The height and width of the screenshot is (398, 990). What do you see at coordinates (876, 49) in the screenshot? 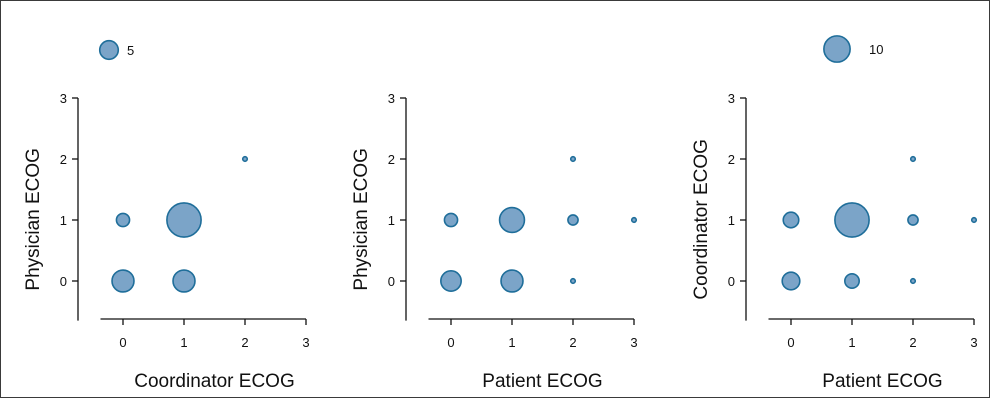
I see `legend-label: 10` at bounding box center [876, 49].